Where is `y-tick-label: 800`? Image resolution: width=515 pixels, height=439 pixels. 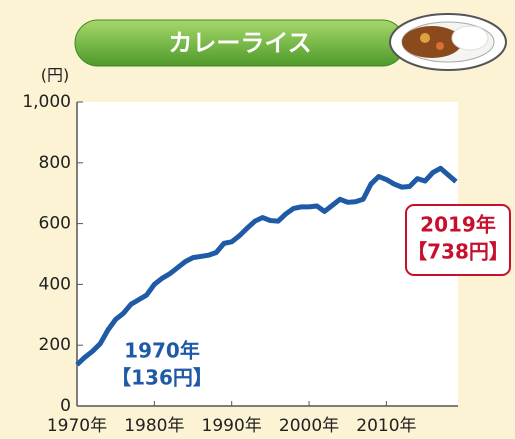 y-tick-label: 800 is located at coordinates (55, 163).